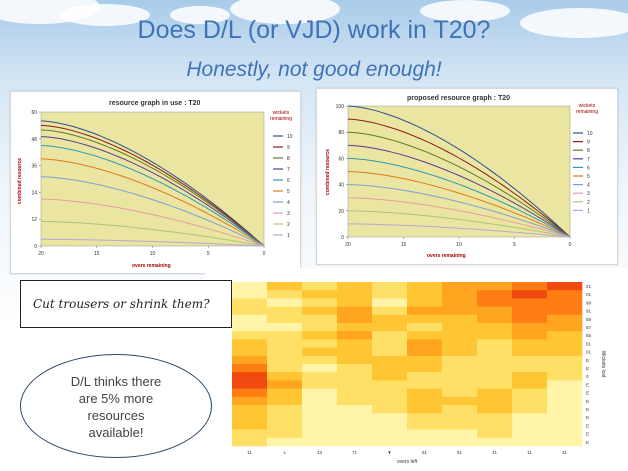  Describe the element at coordinates (348, 245) in the screenshot. I see `x-tick-label: 20` at that location.